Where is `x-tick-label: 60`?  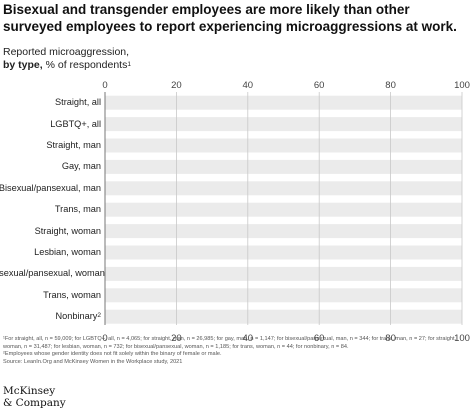
x-tick-label: 60 is located at coordinates (319, 85).